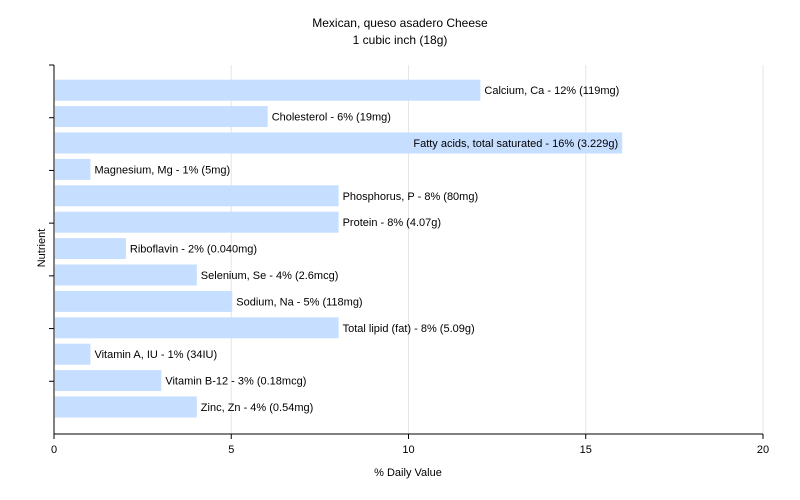 This screenshot has height=500, width=800. Describe the element at coordinates (162, 170) in the screenshot. I see `bar-label: Magnesium, Mg - 1% (5mg)` at that location.